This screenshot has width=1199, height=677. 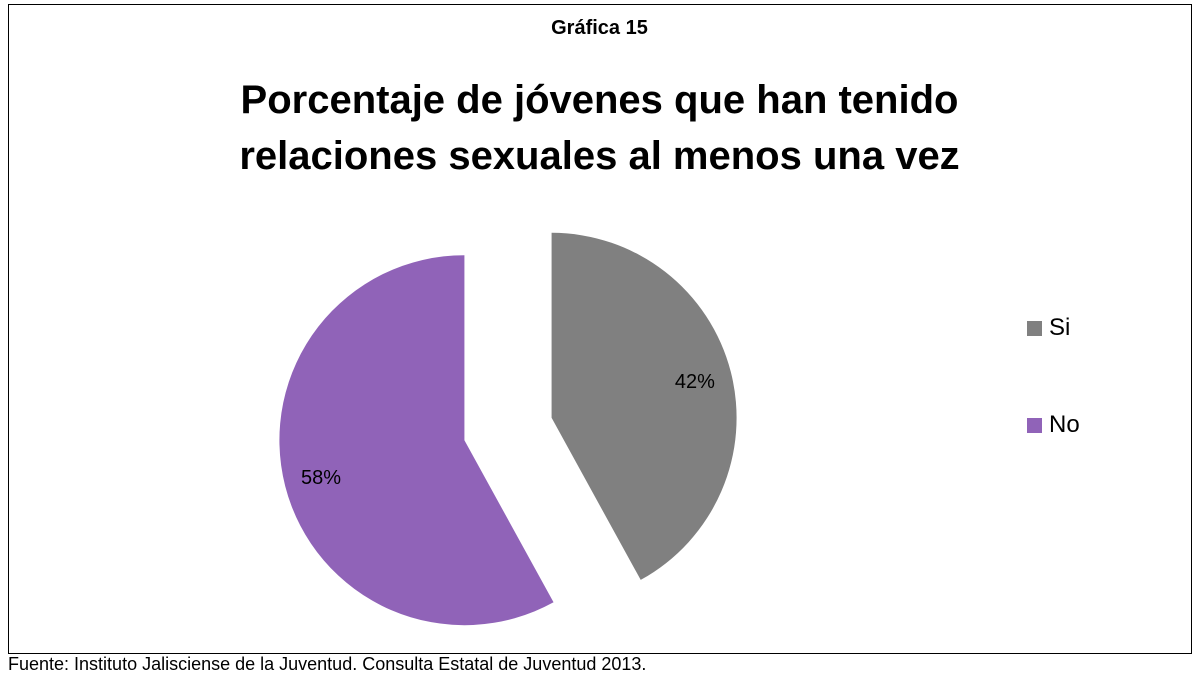 I want to click on legend-item-no: No, so click(x=1053, y=425).